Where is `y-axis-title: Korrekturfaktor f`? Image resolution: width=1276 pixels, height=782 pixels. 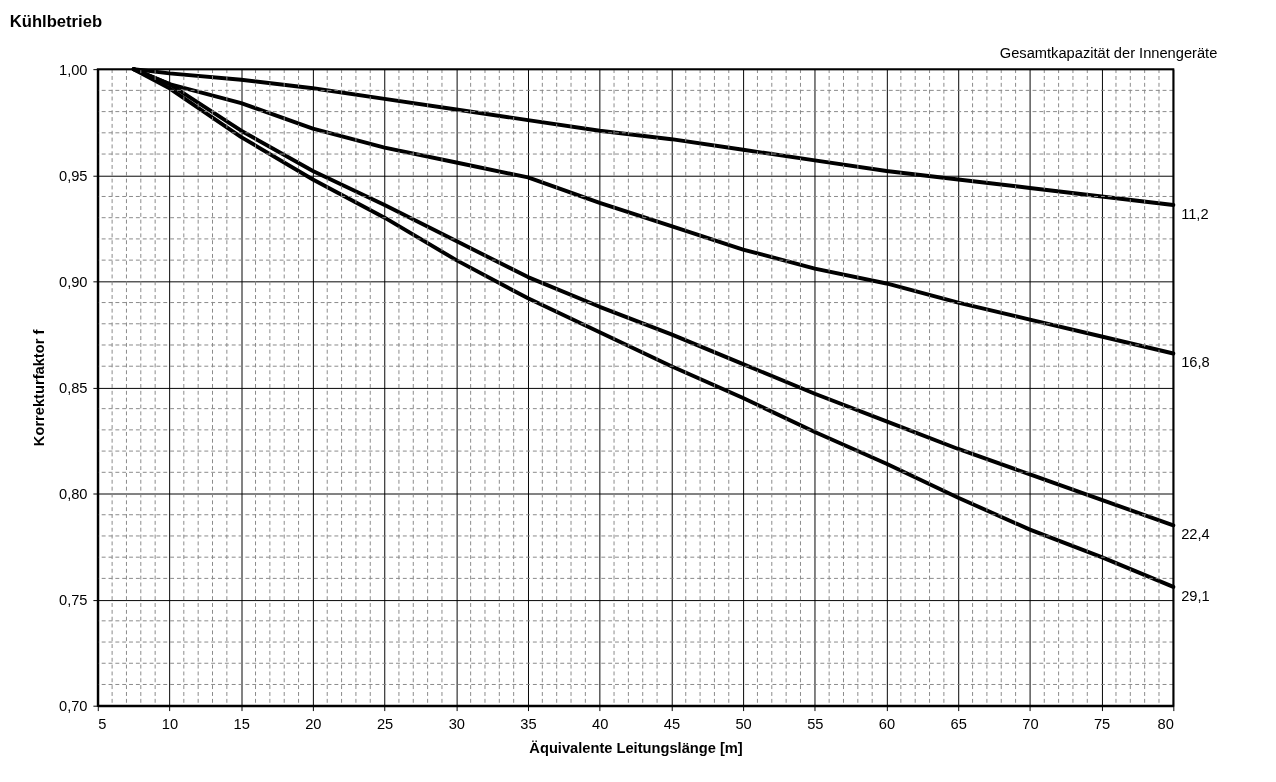 y-axis-title: Korrekturfaktor f is located at coordinates (39, 388).